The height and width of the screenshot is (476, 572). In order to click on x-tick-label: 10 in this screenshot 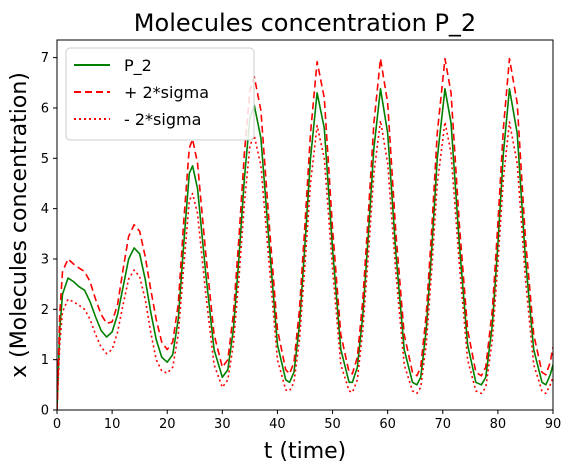, I will do `click(112, 424)`.